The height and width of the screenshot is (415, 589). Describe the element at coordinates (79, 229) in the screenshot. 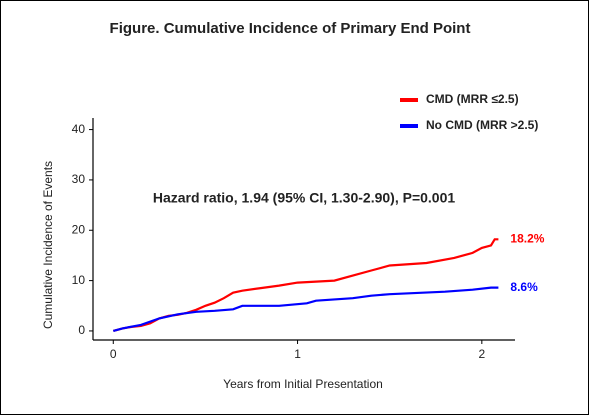

I see `y-tick-label: 20` at that location.